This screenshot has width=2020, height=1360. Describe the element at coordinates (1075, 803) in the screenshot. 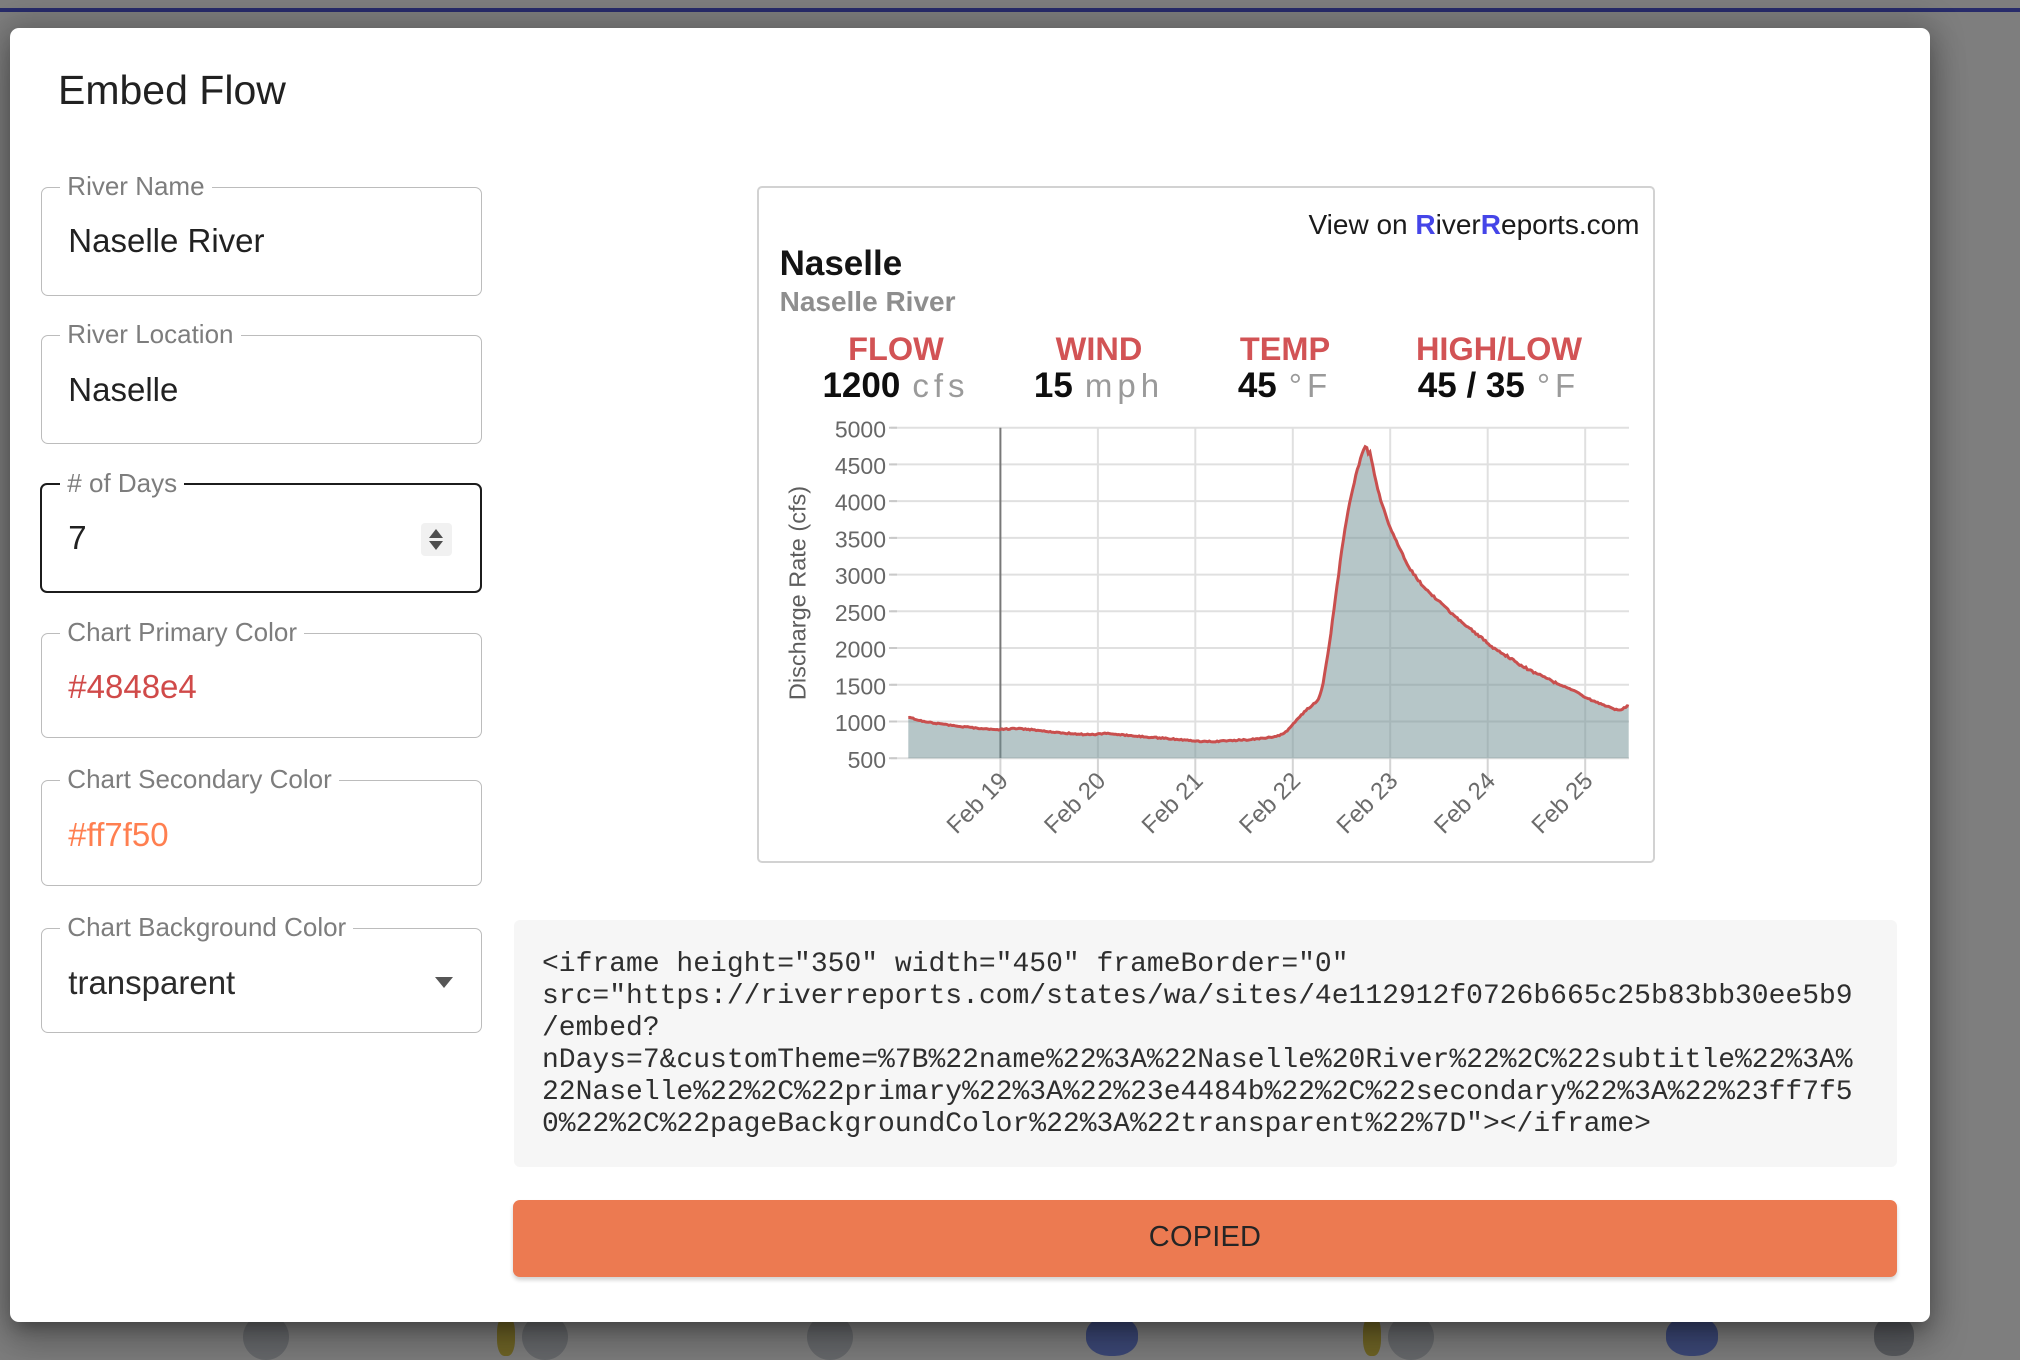

I see `svg-text: Feb 20` at that location.